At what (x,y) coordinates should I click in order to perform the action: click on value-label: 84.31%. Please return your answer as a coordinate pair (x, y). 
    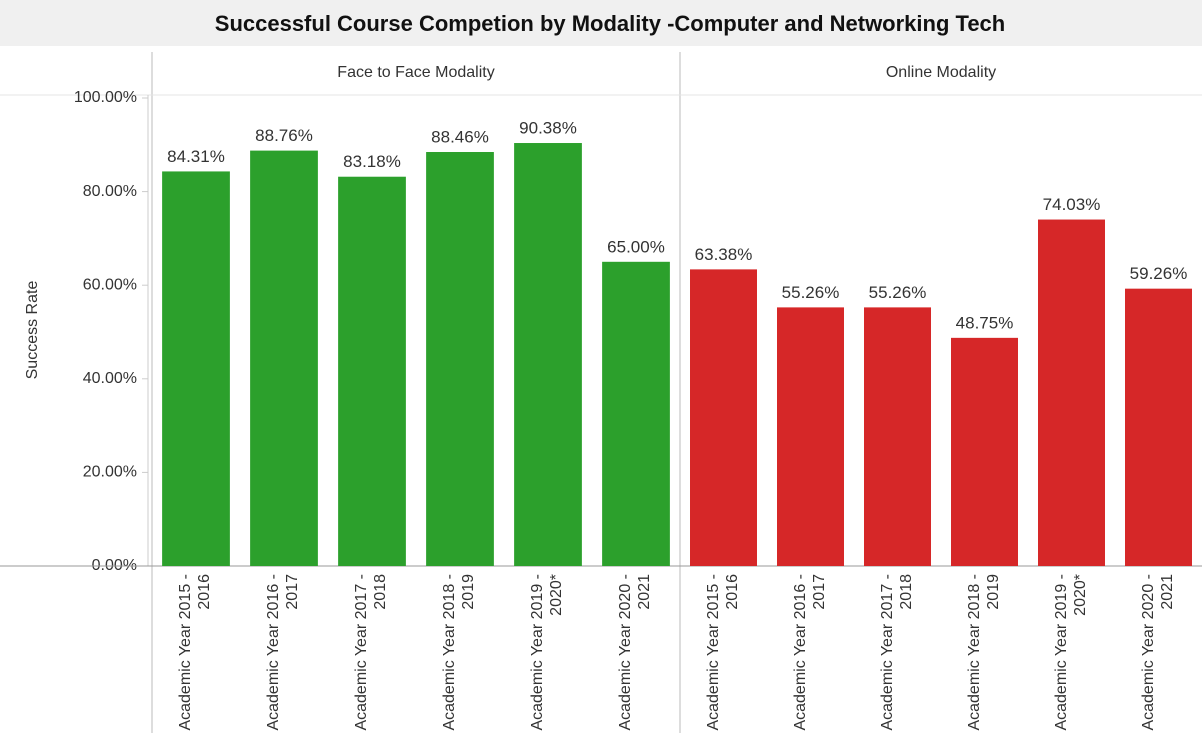
    Looking at the image, I should click on (196, 156).